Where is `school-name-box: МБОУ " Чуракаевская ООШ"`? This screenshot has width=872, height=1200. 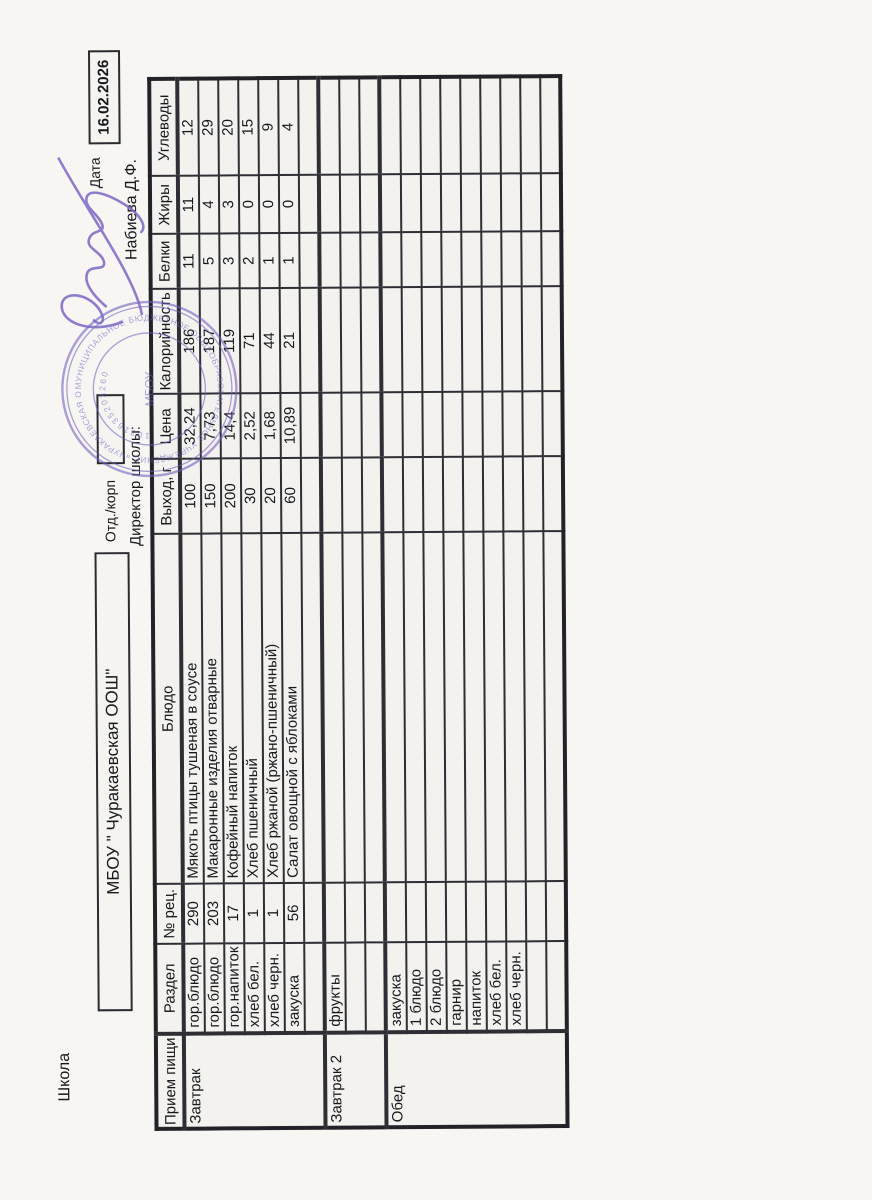 school-name-box: МБОУ " Чуракаевская ООШ" is located at coordinates (113, 782).